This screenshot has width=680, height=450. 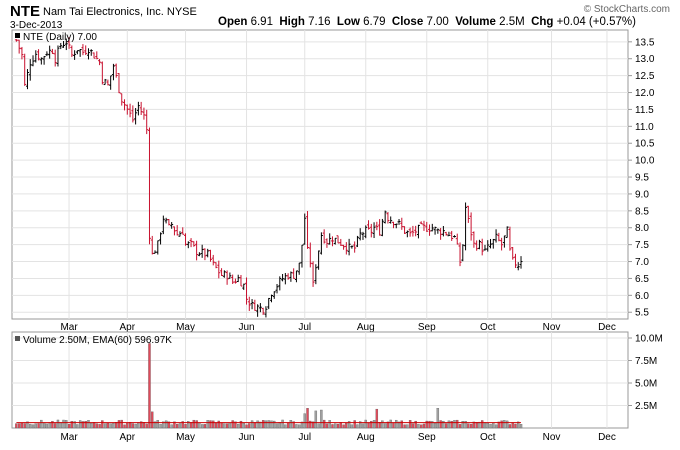 I want to click on volume-label: Volume, so click(x=475, y=22).